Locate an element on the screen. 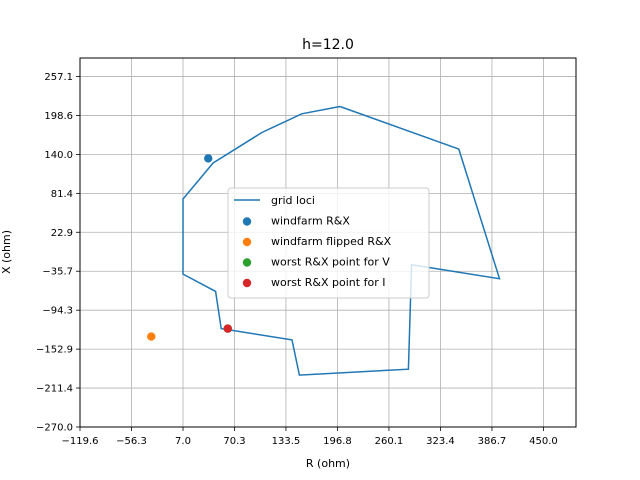  chart-title: h=12.0 is located at coordinates (328, 45).